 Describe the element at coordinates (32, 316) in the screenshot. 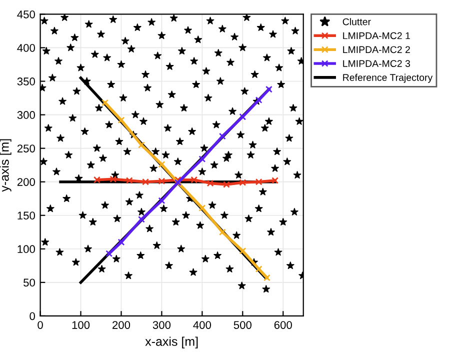

I see `y-tick-label: 0` at that location.